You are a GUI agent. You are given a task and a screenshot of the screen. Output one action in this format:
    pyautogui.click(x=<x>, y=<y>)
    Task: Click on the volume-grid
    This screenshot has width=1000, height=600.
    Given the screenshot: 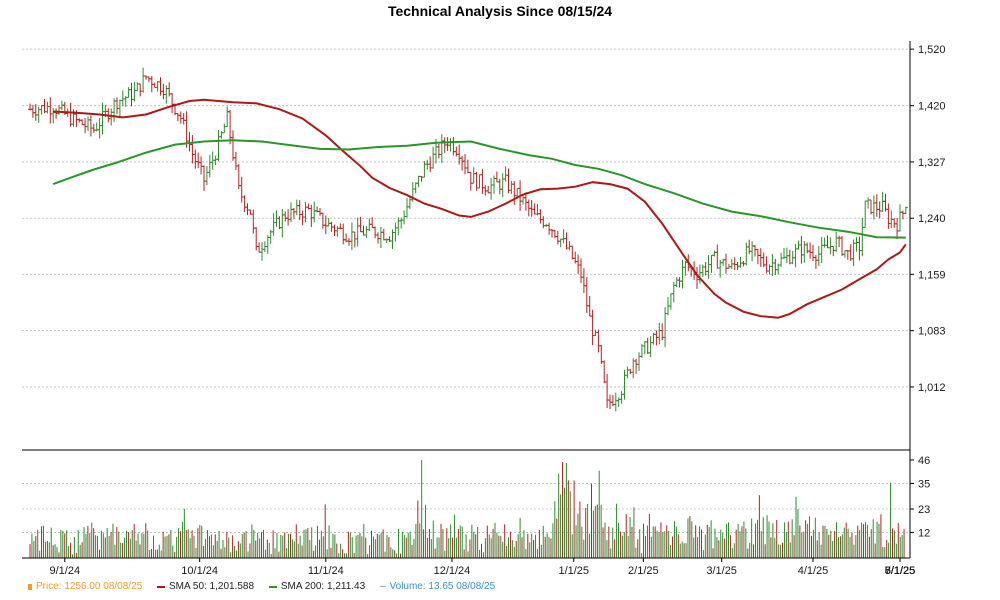 What is the action you would take?
    pyautogui.click(x=466, y=508)
    